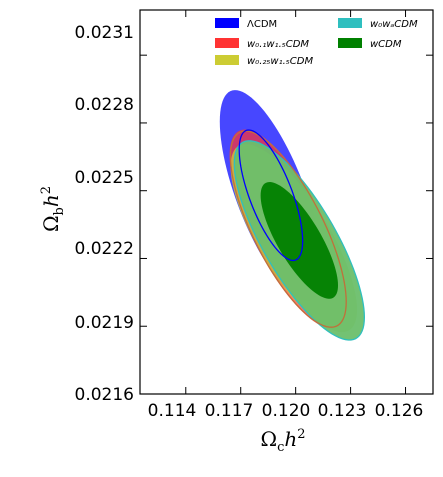 This screenshot has height=477, width=443. What do you see at coordinates (51, 200) in the screenshot?
I see `y-axis-title-tail: h` at bounding box center [51, 200].